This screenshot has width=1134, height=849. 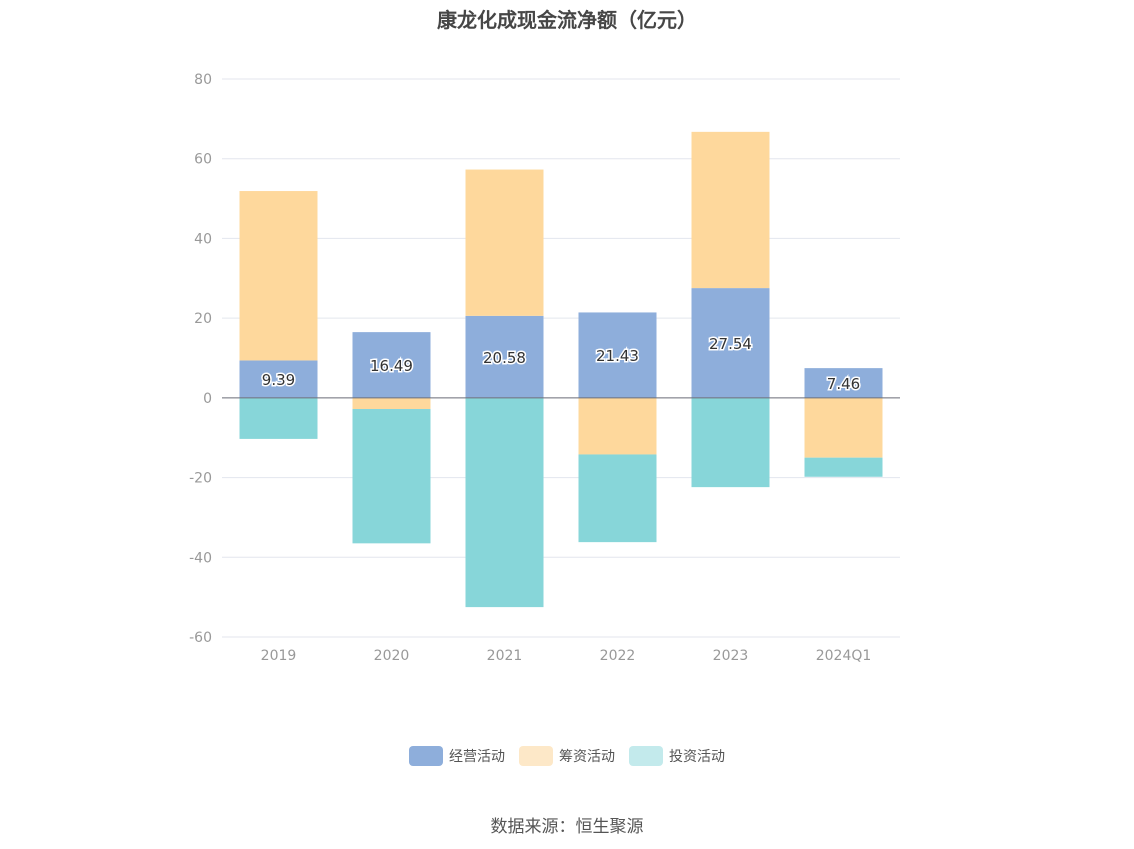 What do you see at coordinates (730, 210) in the screenshot?
I see `bar-1-2023` at bounding box center [730, 210].